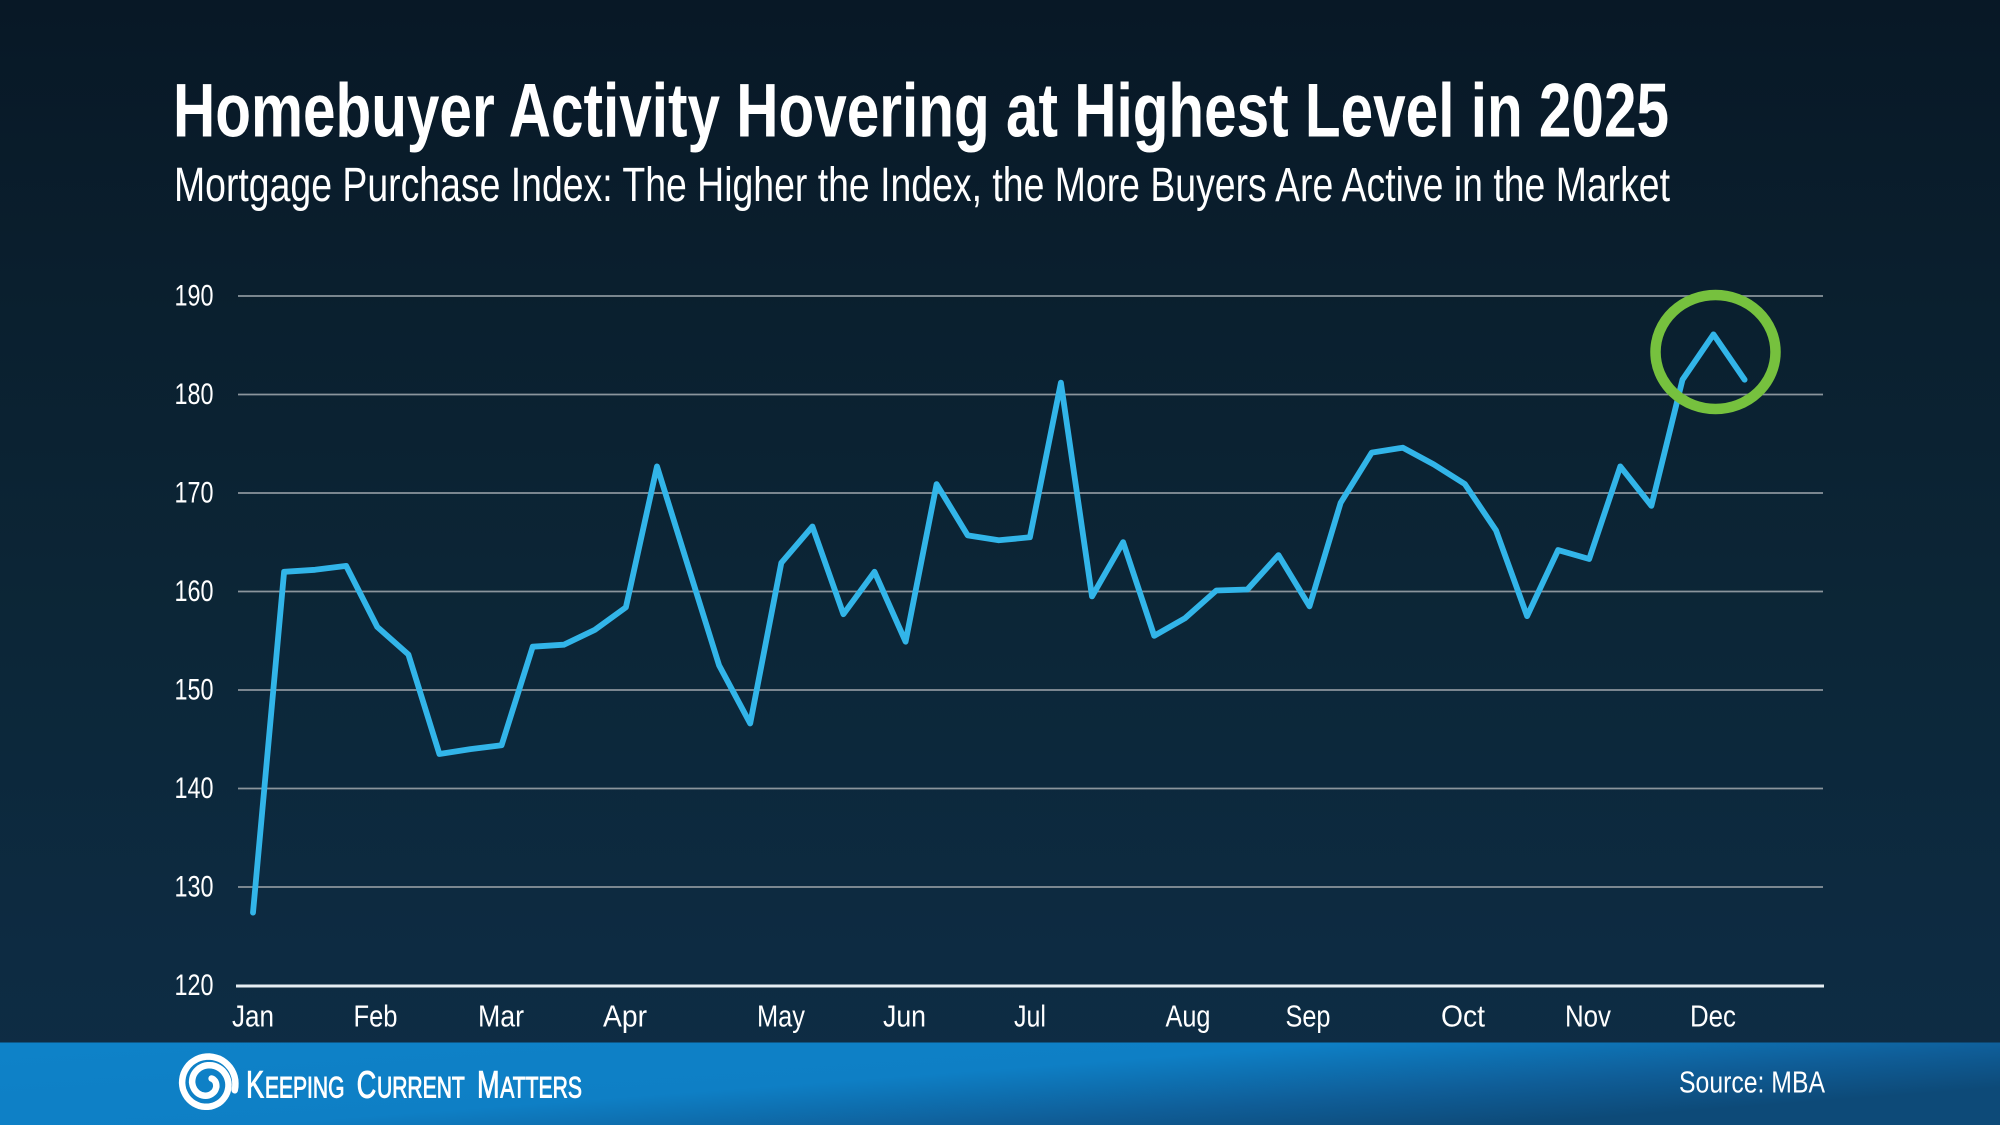 The height and width of the screenshot is (1125, 2000). What do you see at coordinates (194, 493) in the screenshot?
I see `svg-text: 170` at bounding box center [194, 493].